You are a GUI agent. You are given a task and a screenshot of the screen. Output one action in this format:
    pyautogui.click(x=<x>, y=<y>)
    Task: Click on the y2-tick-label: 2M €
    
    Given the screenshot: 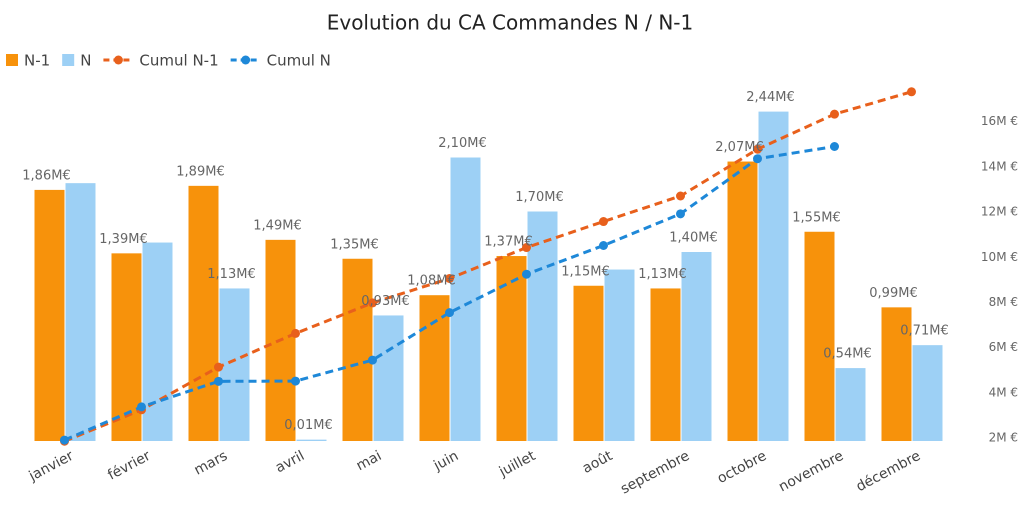 What is the action you would take?
    pyautogui.click(x=1003, y=438)
    